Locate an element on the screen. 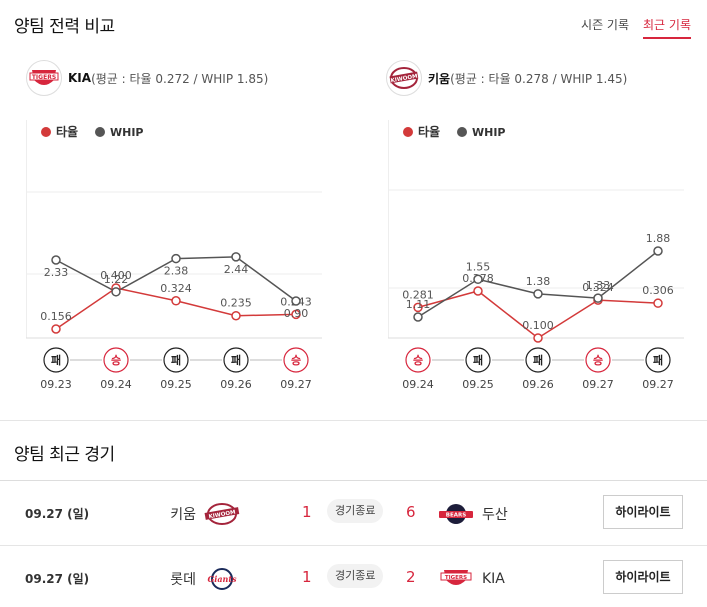  record-tabs: 시즌 기록 최근 기록 is located at coordinates (636, 27).